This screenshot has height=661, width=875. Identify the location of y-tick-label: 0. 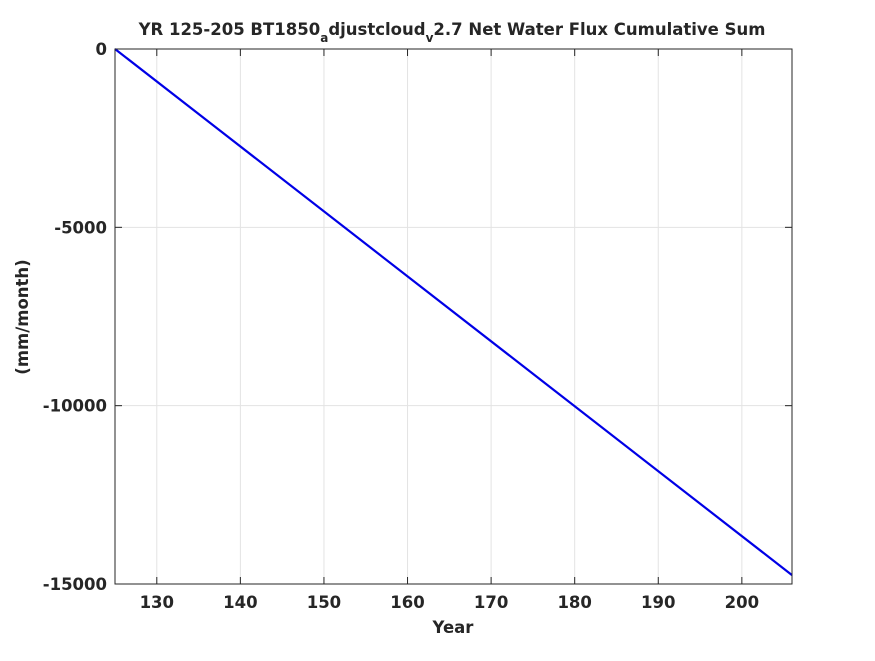
(101, 49).